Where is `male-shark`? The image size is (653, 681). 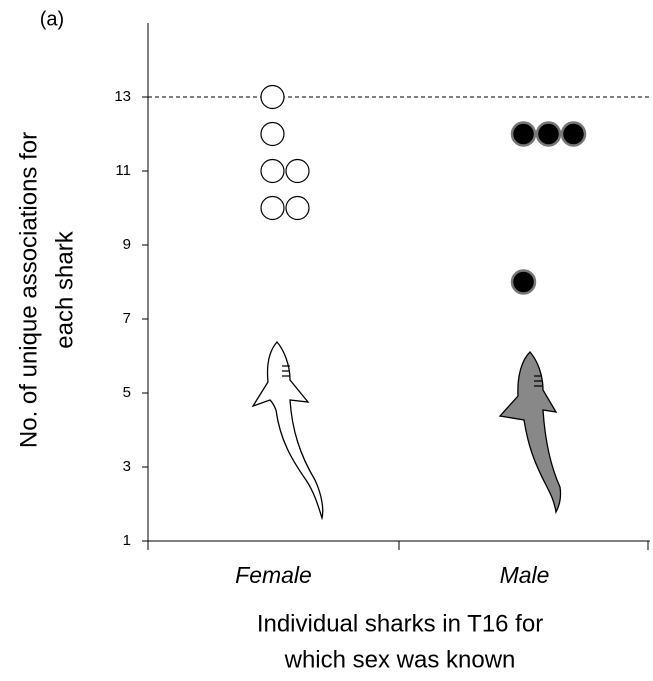 male-shark is located at coordinates (530, 433).